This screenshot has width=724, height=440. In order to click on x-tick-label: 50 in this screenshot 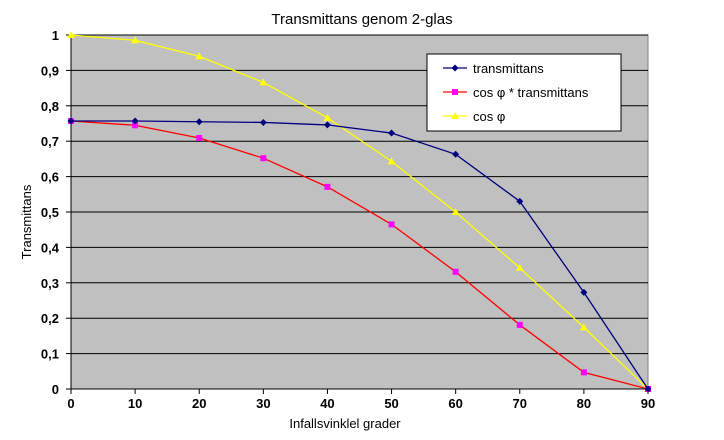, I will do `click(391, 403)`.